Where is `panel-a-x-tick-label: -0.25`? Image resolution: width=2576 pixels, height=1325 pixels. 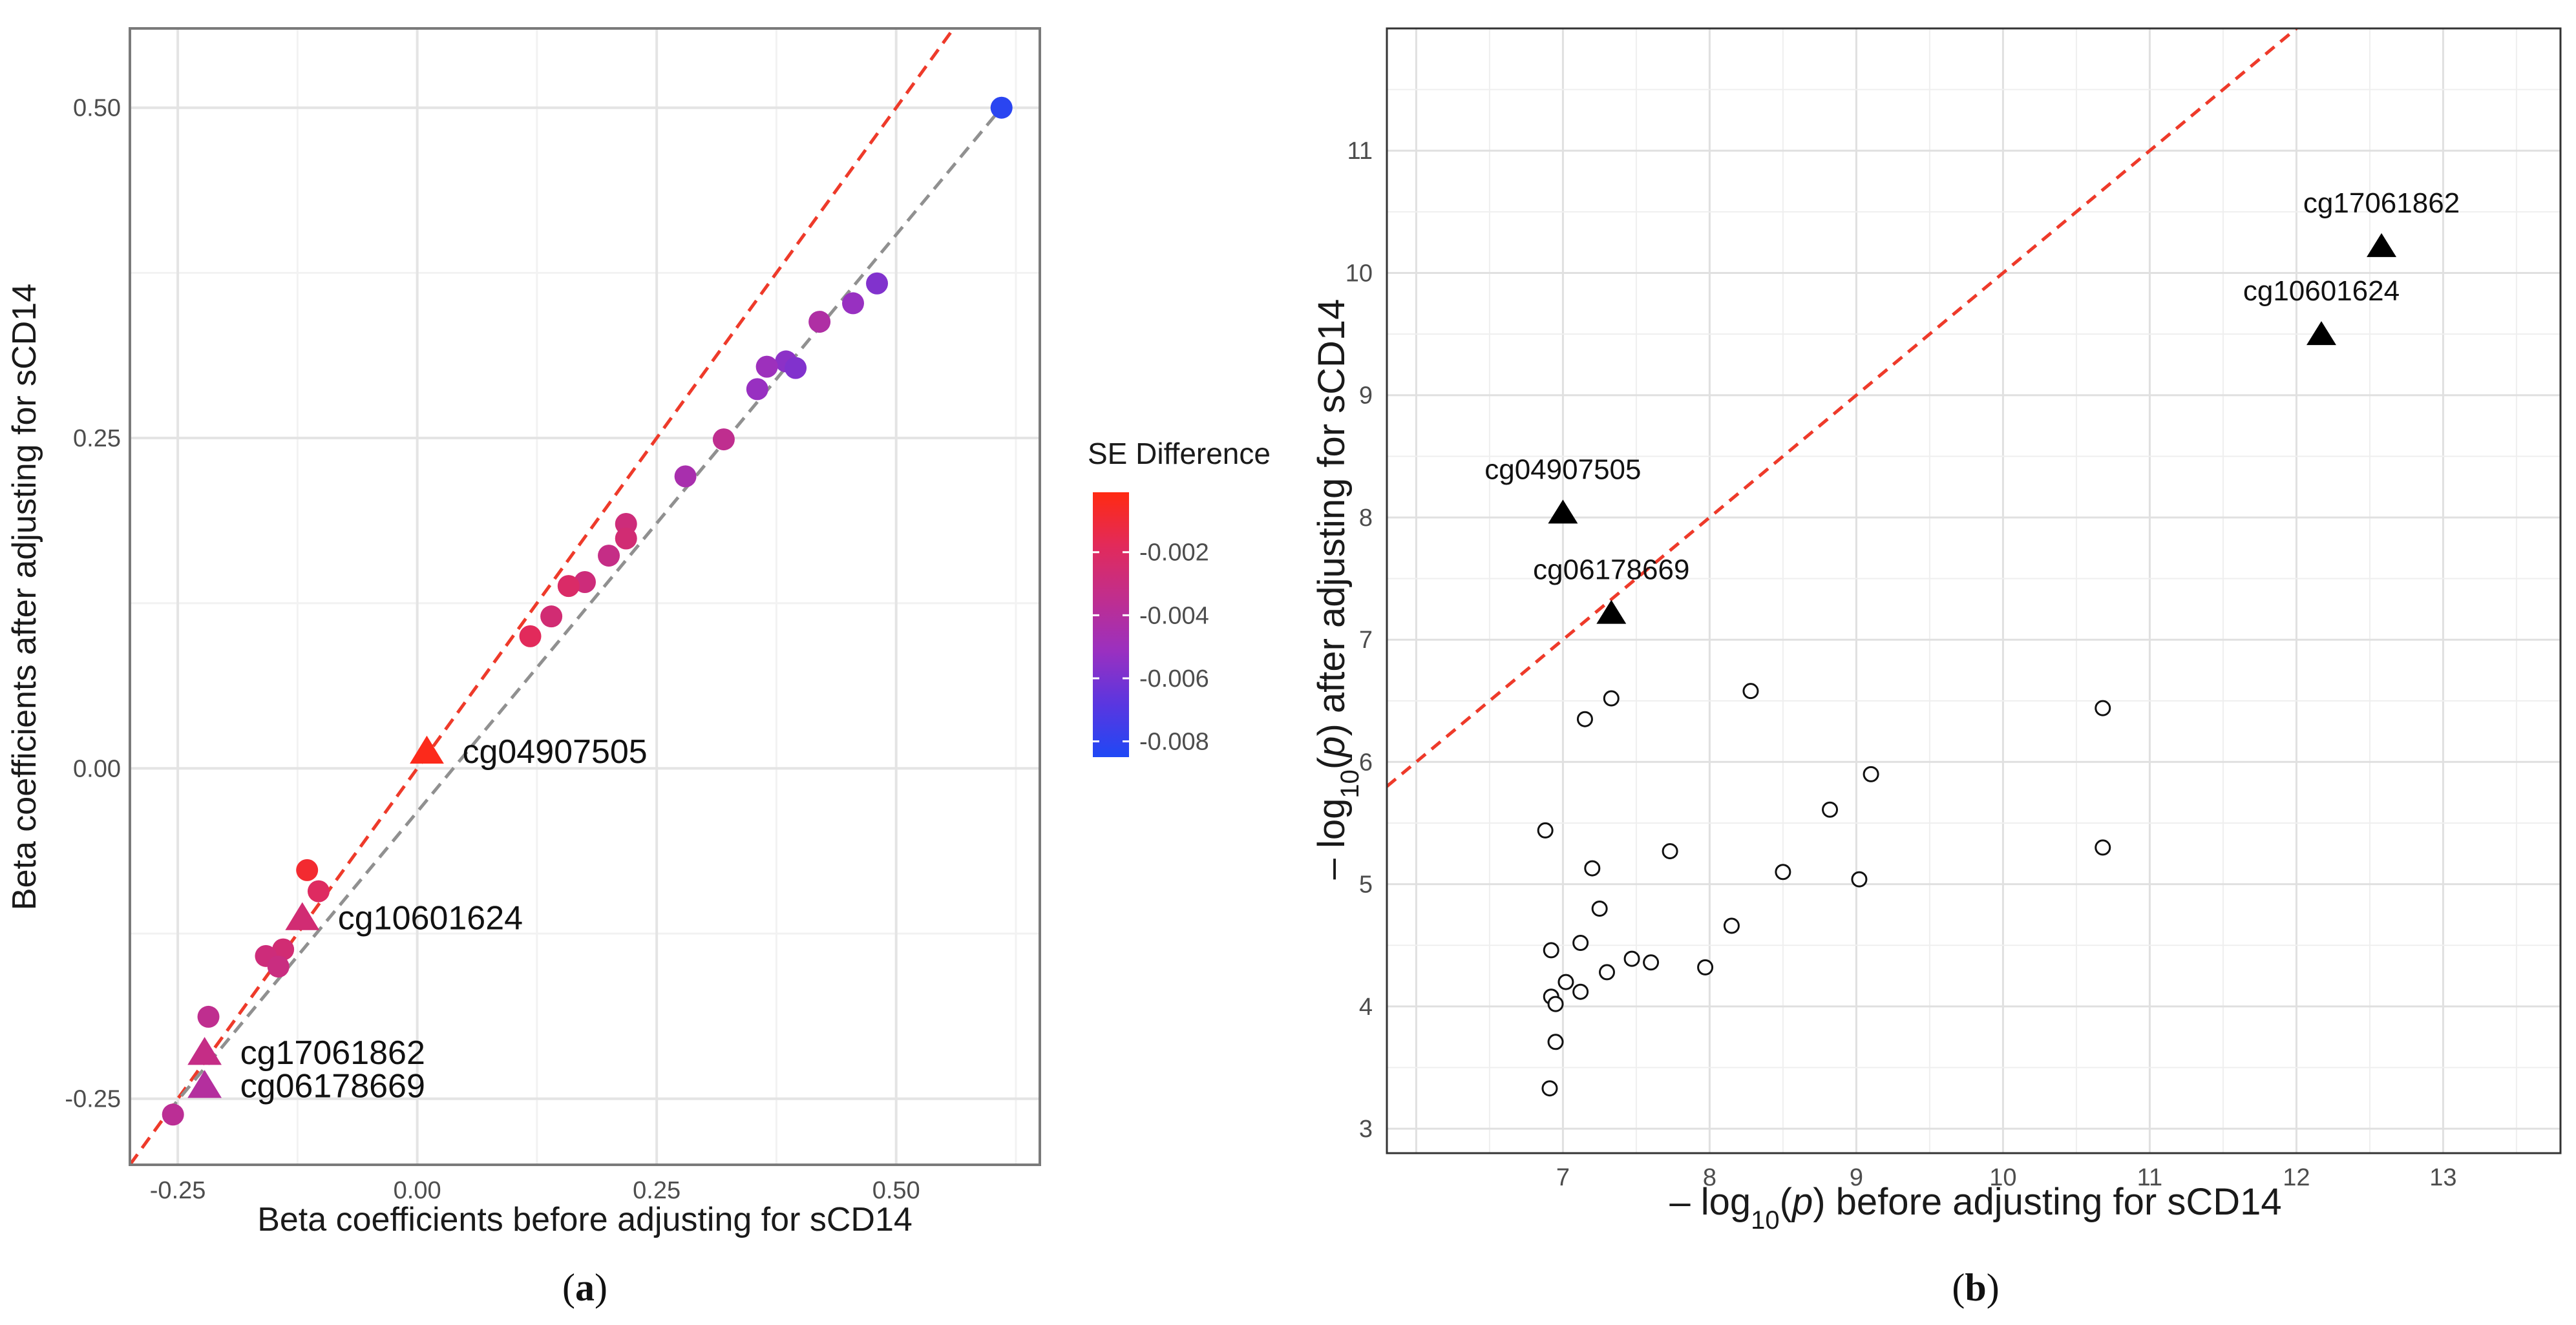
panel-a-x-tick-label: -0.25 is located at coordinates (178, 1190).